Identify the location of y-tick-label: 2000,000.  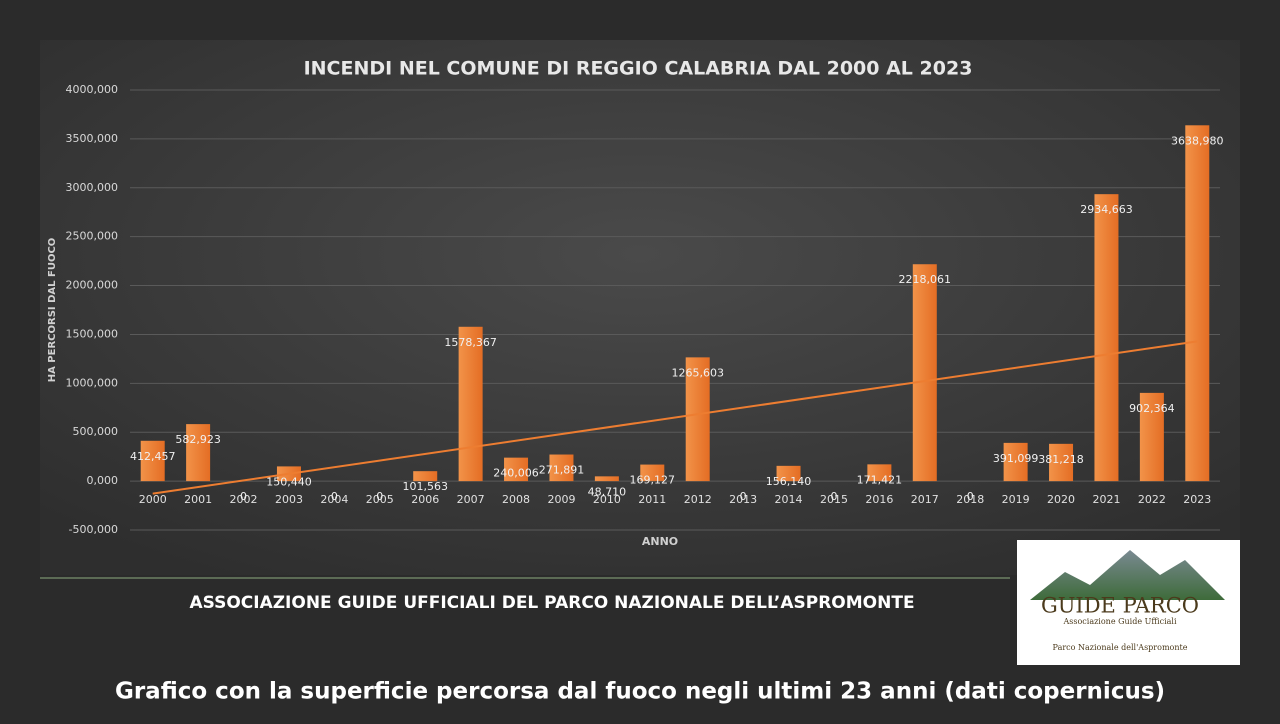
(92, 285).